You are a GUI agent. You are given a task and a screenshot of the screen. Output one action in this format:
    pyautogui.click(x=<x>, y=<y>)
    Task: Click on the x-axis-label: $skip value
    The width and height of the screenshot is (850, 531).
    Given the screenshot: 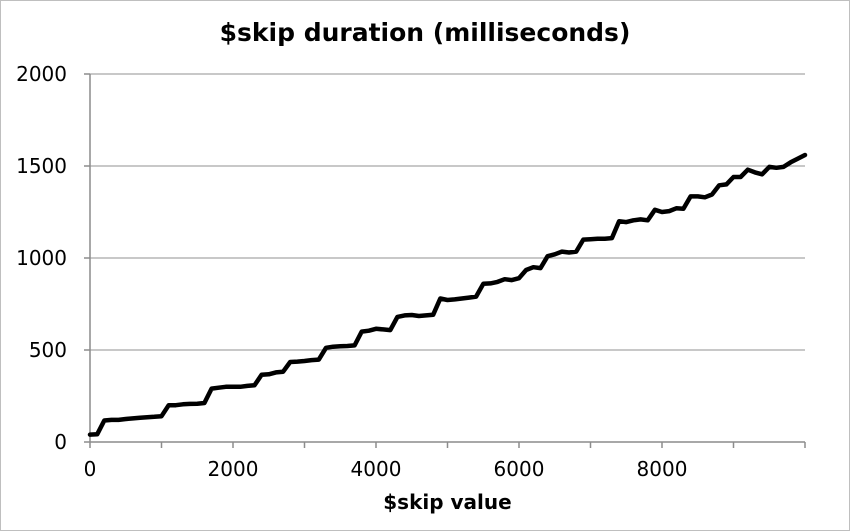 What is the action you would take?
    pyautogui.click(x=447, y=502)
    